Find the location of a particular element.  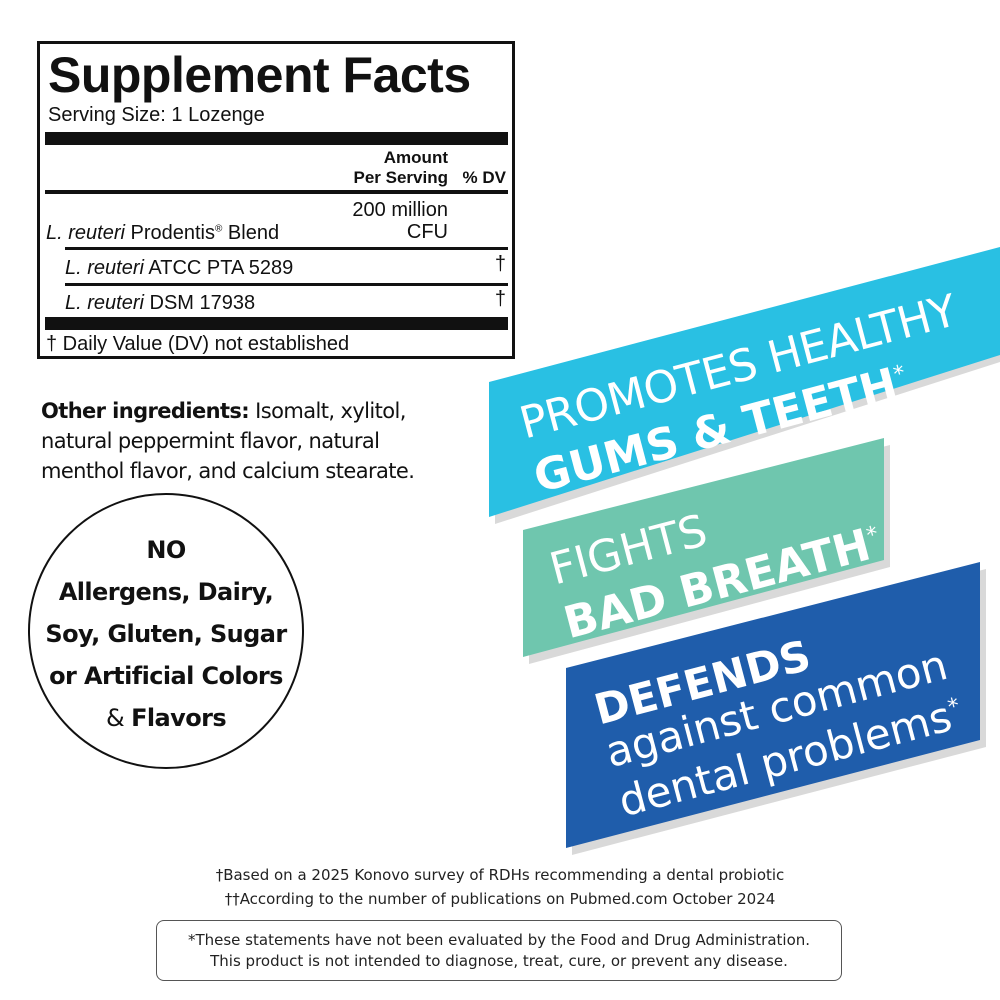

free-from-line: Soy, Gluten, Sugar is located at coordinates (166, 634).